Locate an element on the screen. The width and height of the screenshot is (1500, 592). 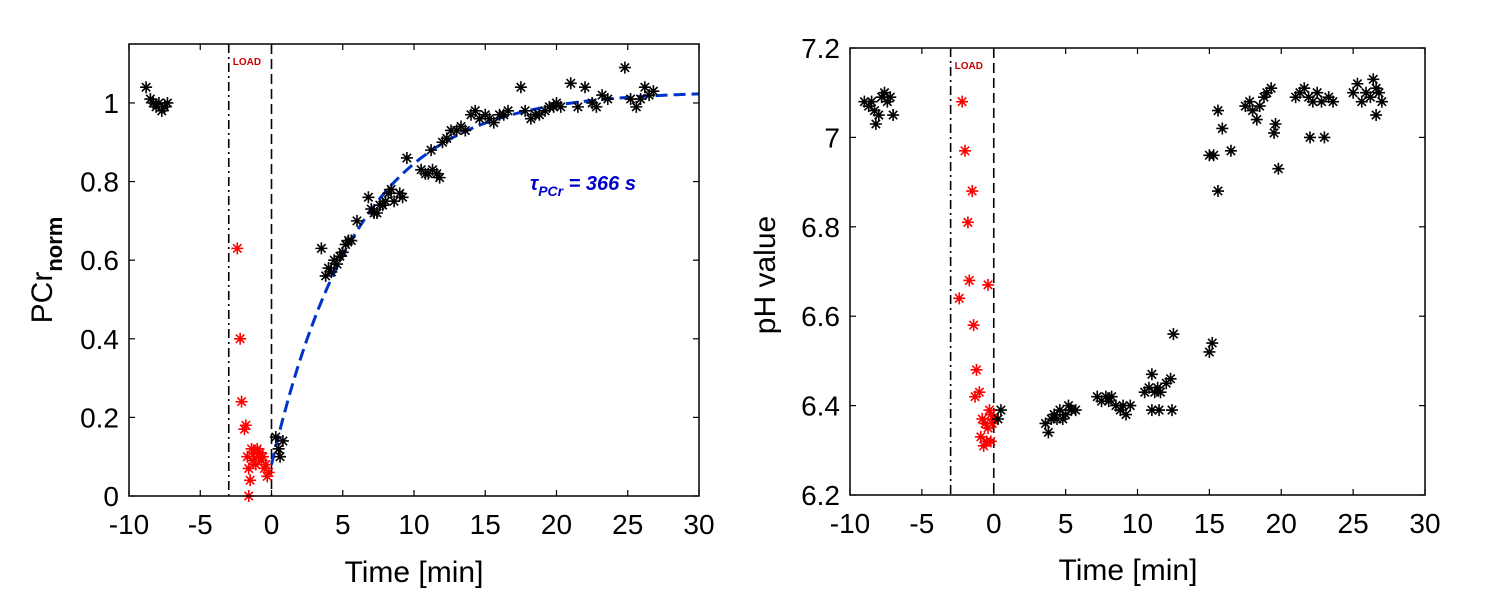
ph-x-tick-label: 5 is located at coordinates (1066, 523).